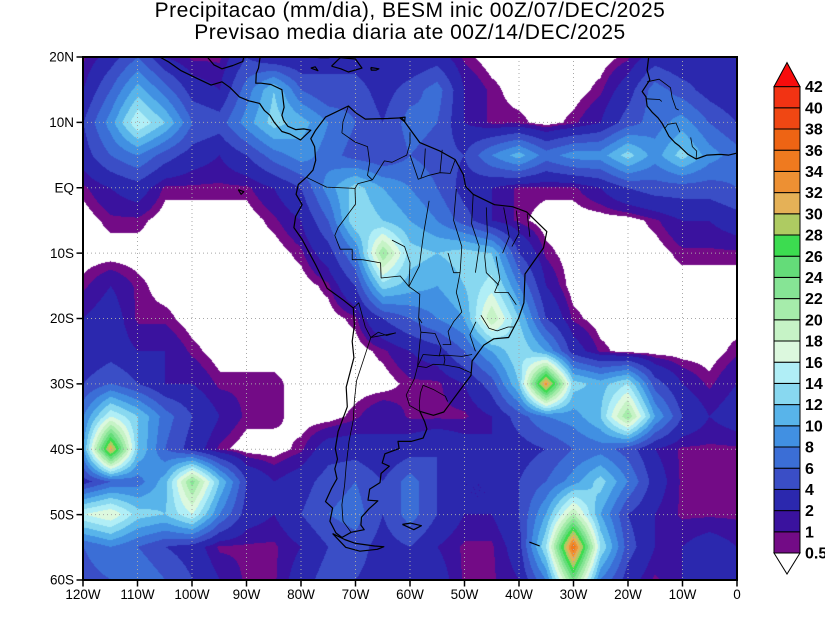  Describe the element at coordinates (574, 594) in the screenshot. I see `x-tick-label: 30W` at that location.